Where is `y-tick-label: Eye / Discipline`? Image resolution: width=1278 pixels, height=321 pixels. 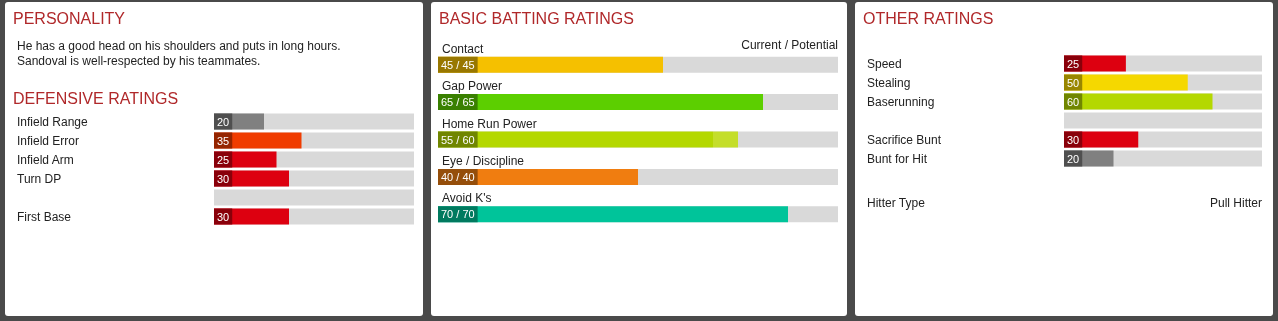
y-tick-label: Eye / Discipline is located at coordinates (483, 160).